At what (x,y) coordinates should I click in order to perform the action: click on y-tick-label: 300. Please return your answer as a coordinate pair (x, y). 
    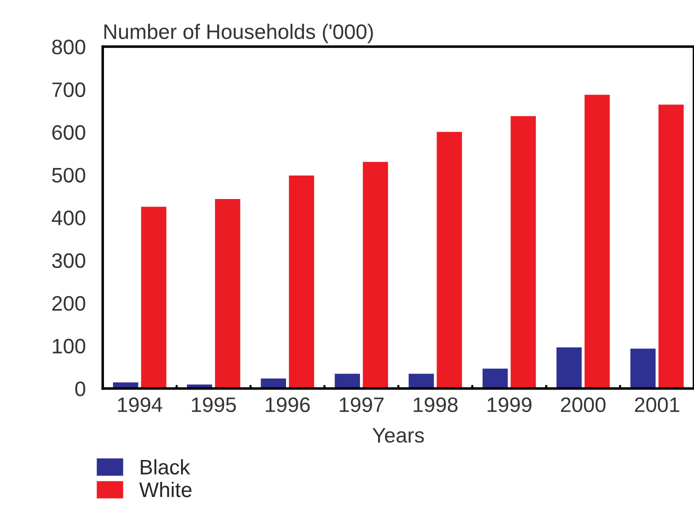
    Looking at the image, I should click on (69, 260).